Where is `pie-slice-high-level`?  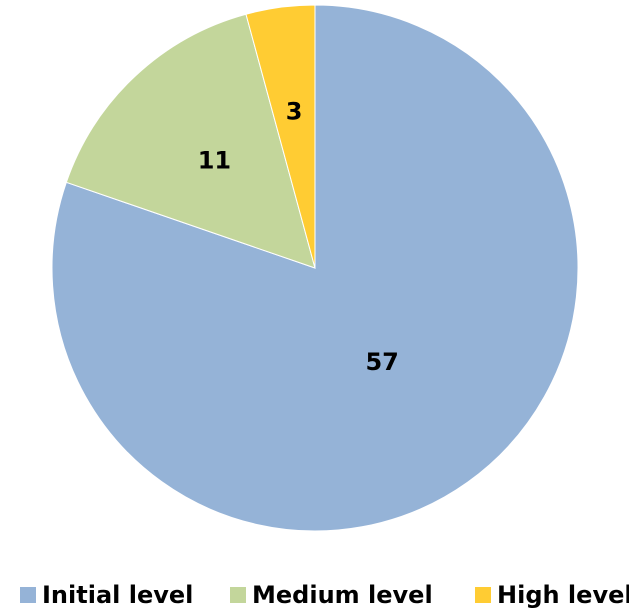 pie-slice-high-level is located at coordinates (280, 136).